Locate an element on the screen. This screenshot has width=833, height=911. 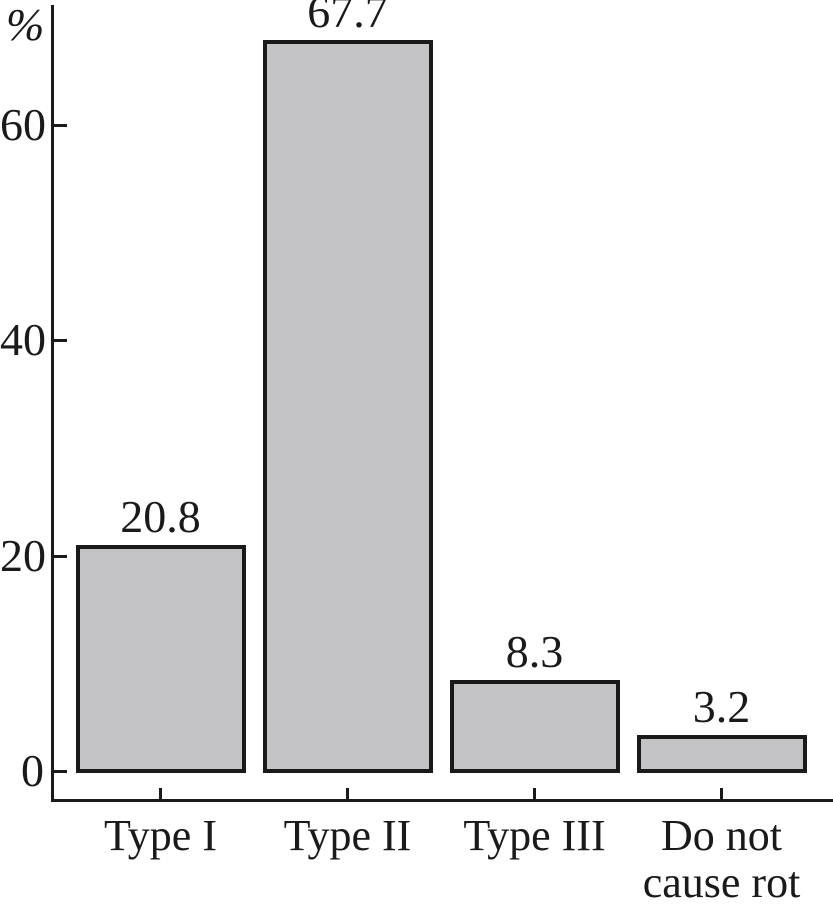
category-label: Type III is located at coordinates (534, 835).